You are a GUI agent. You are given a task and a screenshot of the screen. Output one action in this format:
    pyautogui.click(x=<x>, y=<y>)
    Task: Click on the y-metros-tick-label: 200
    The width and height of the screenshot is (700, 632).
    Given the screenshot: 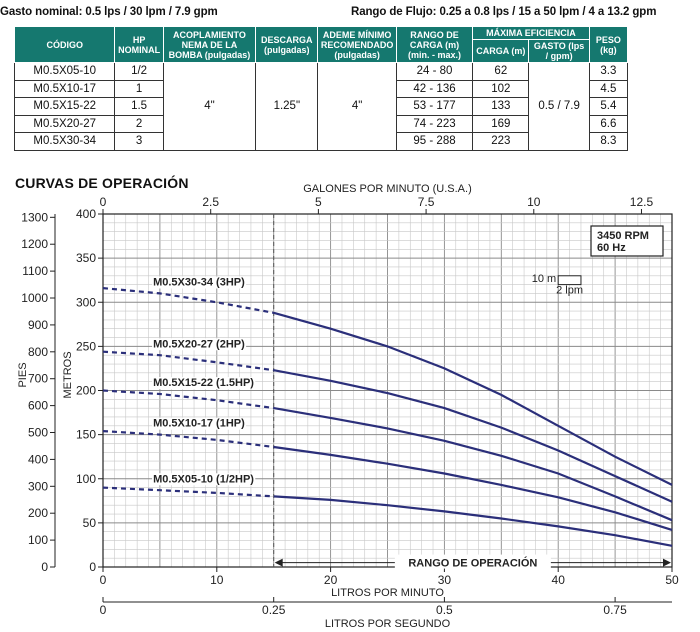 What is the action you would take?
    pyautogui.click(x=86, y=391)
    